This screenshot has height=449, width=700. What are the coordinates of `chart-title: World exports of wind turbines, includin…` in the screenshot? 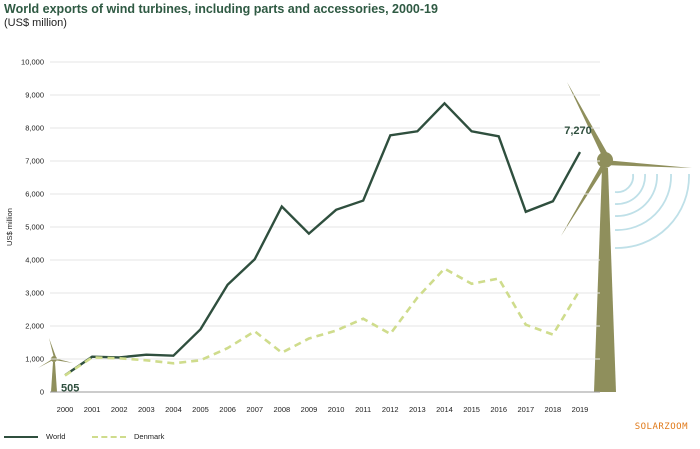 It's located at (221, 9).